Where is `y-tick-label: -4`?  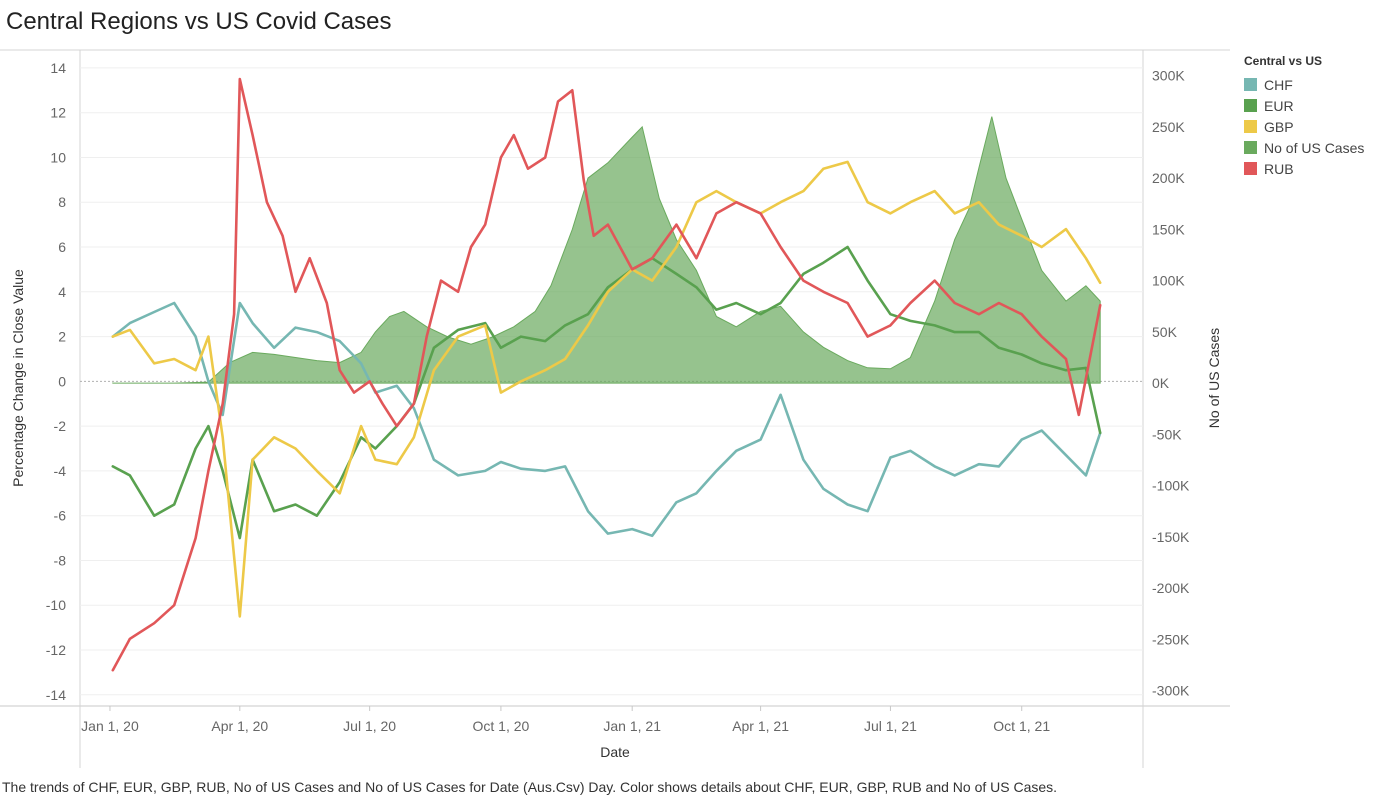
y-tick-label: -4 is located at coordinates (60, 471).